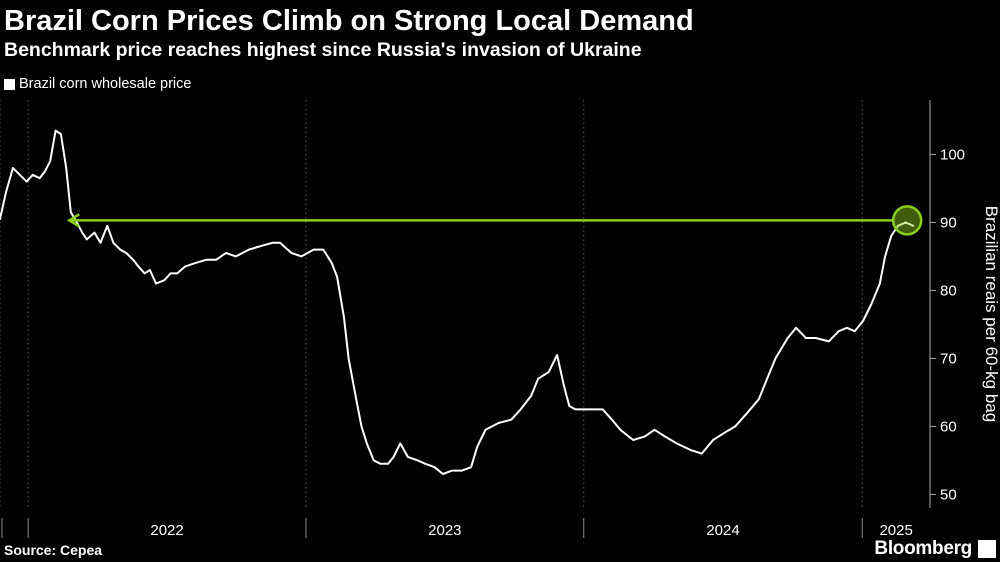 This screenshot has height=562, width=1000. I want to click on bloomberg-logo: Bloomberg, so click(923, 548).